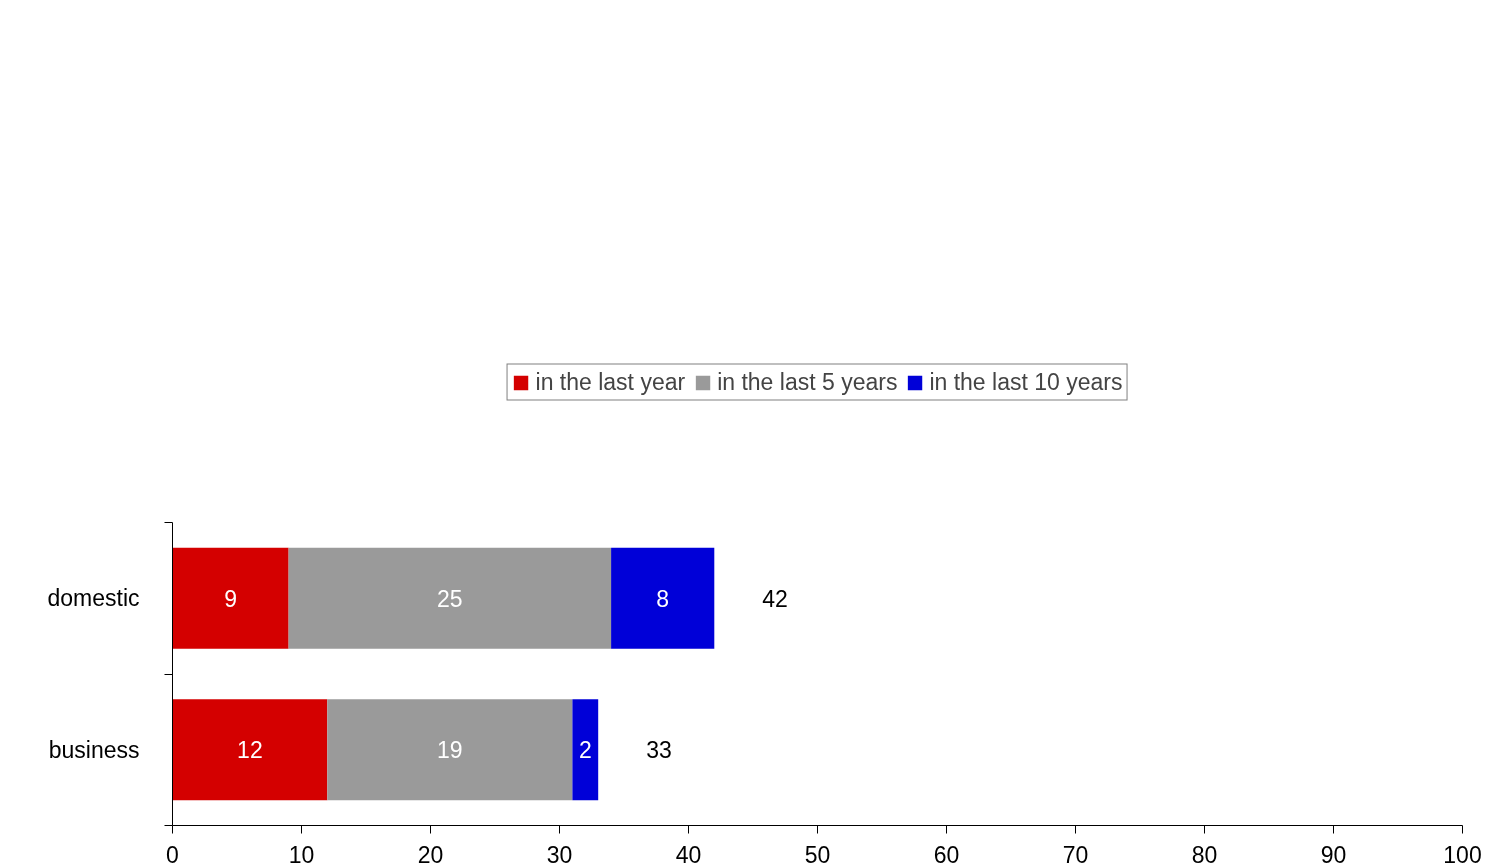  Describe the element at coordinates (1026, 382) in the screenshot. I see `legend-label: in the last 10 years` at that location.